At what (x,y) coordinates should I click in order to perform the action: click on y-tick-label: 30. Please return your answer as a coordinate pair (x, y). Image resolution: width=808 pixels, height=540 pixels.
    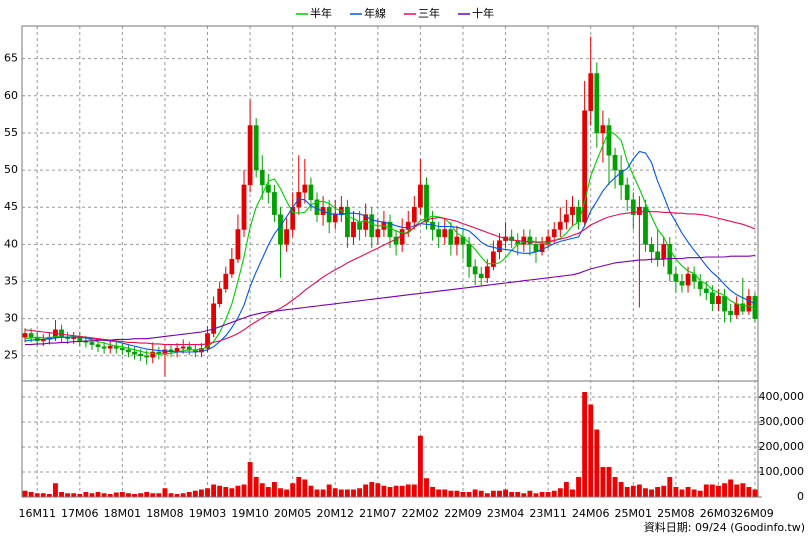
    Looking at the image, I should click on (11, 318).